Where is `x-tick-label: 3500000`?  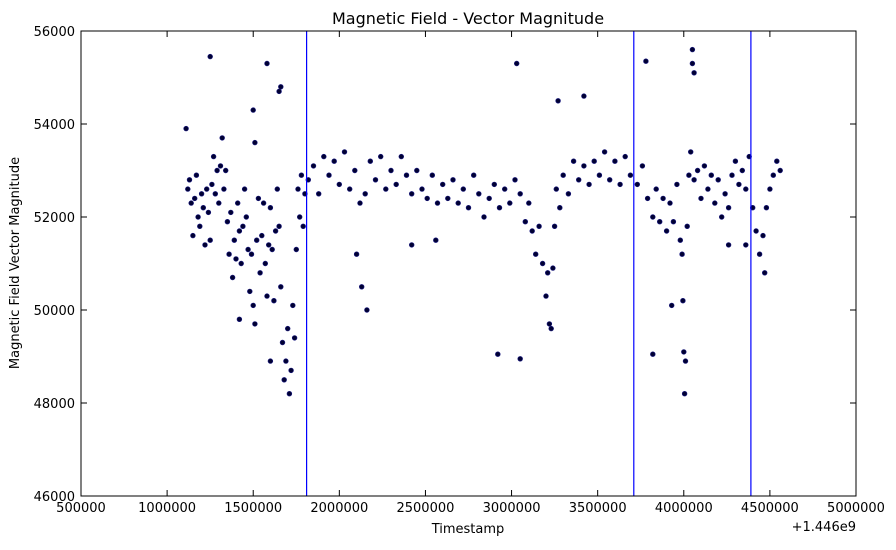
x-tick-label: 3500000 is located at coordinates (598, 508).